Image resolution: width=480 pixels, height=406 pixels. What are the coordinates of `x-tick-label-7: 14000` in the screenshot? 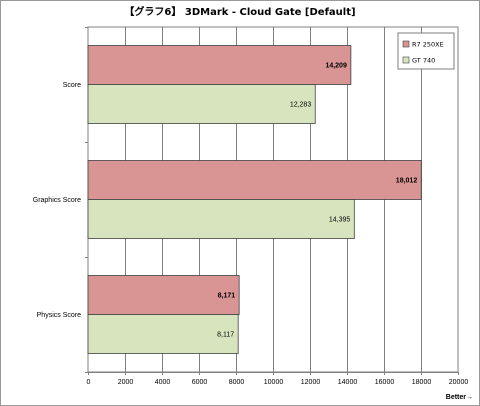 It's located at (348, 382).